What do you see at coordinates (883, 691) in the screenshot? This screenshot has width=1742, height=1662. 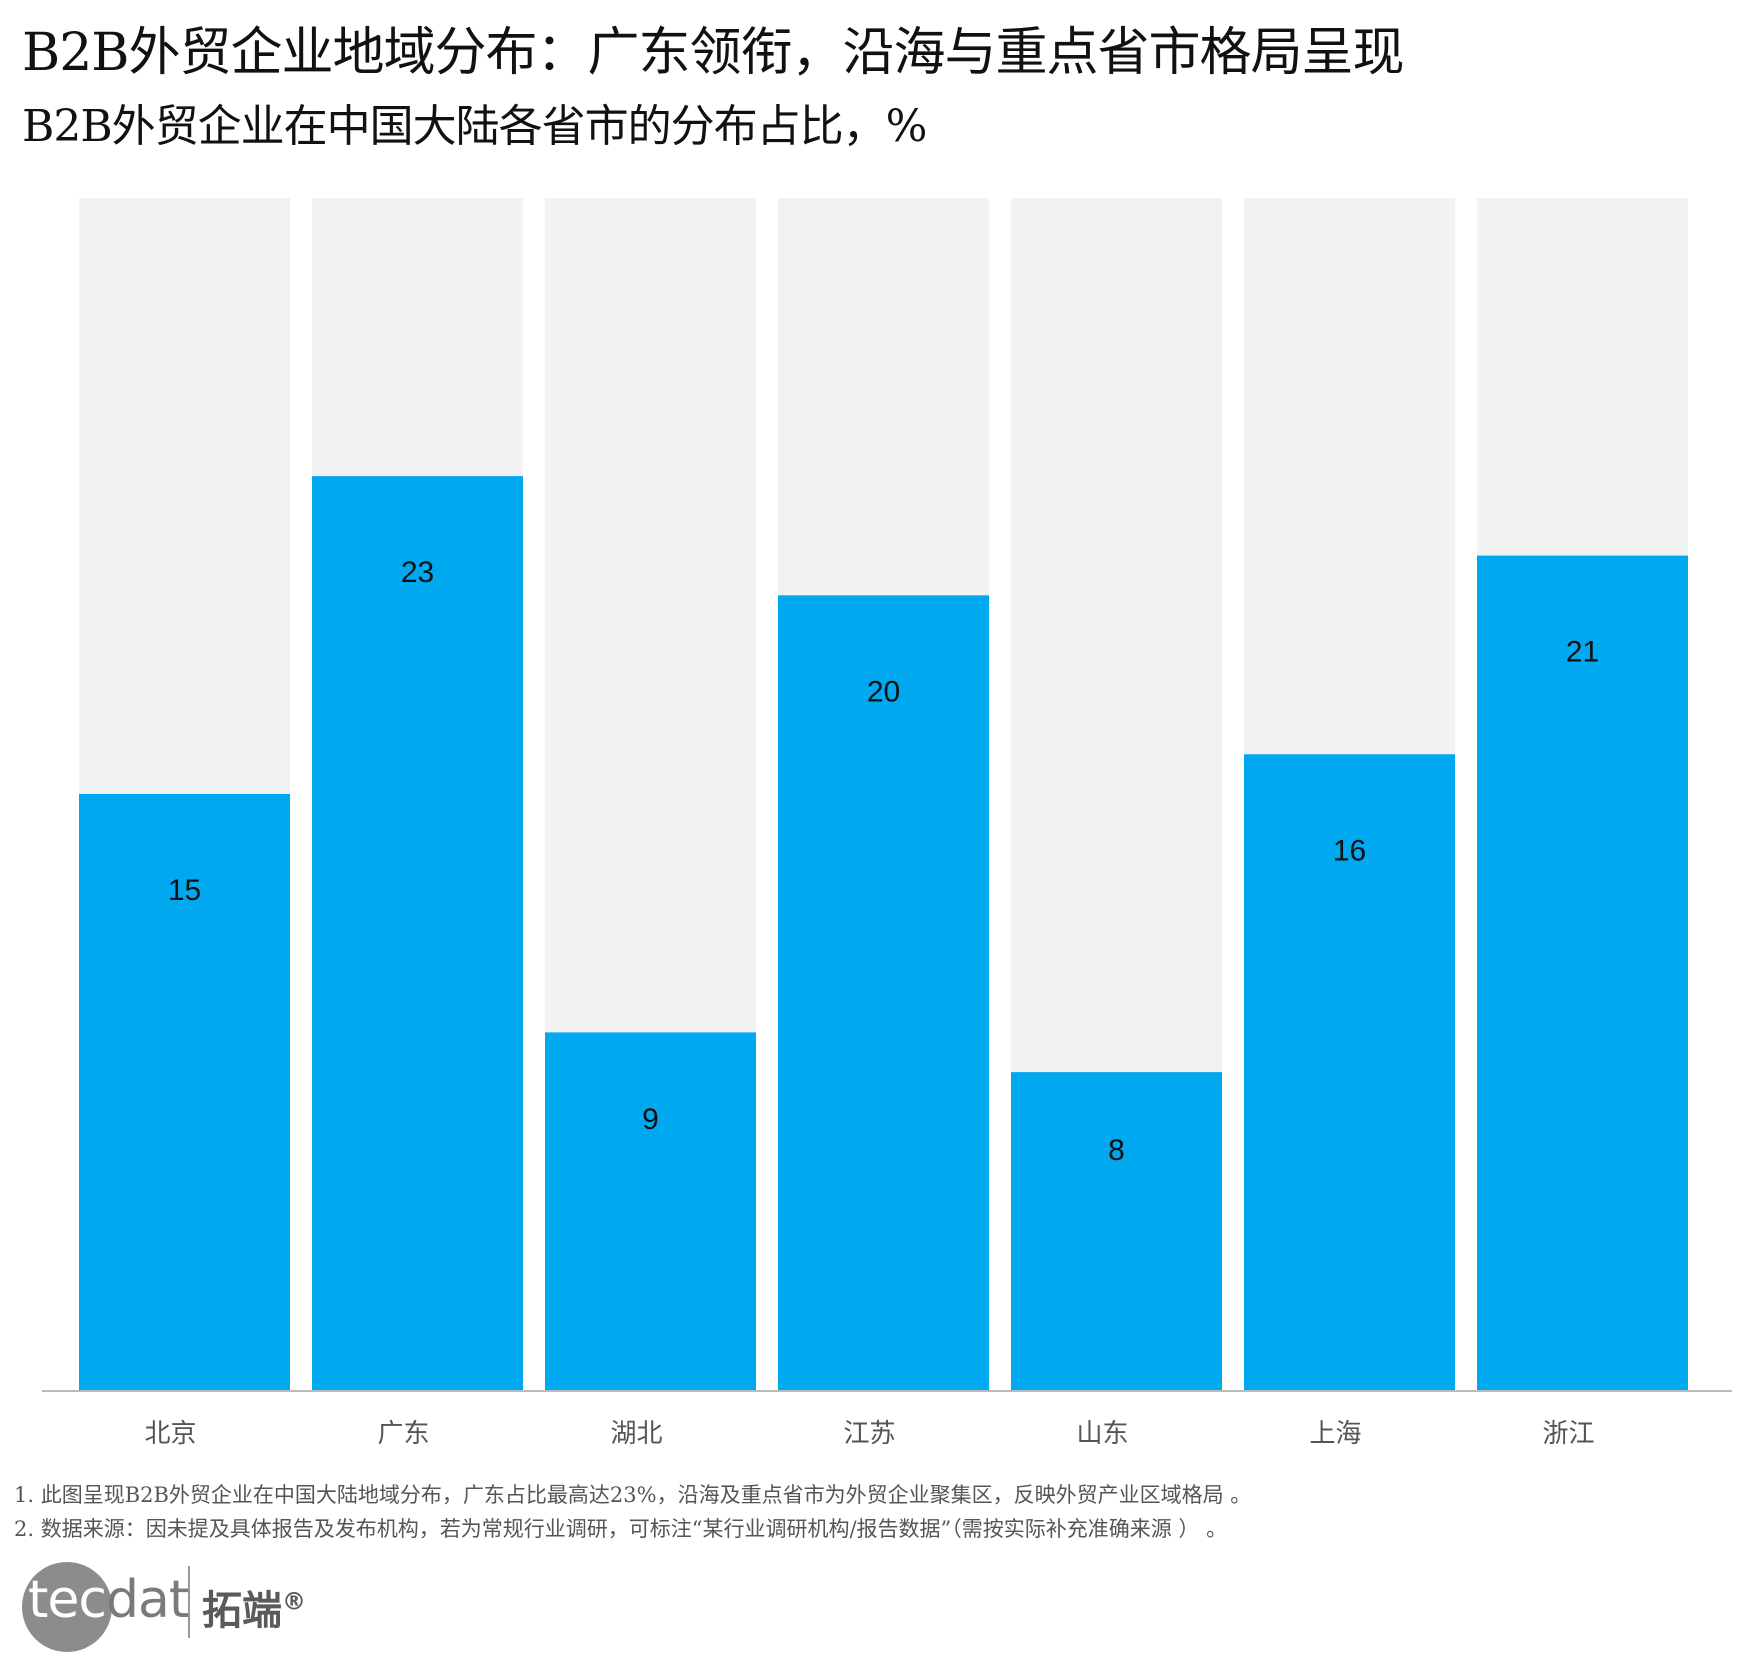 I see `data-label: 20` at bounding box center [883, 691].